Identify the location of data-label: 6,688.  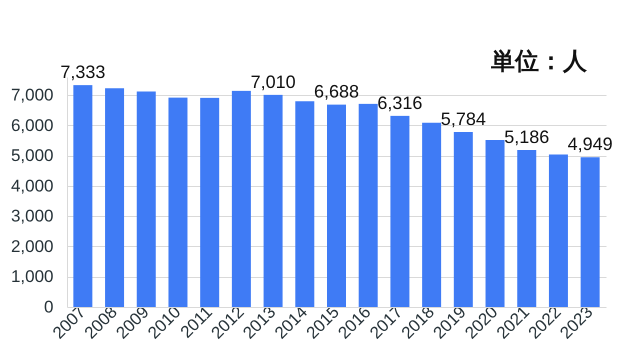
(337, 92).